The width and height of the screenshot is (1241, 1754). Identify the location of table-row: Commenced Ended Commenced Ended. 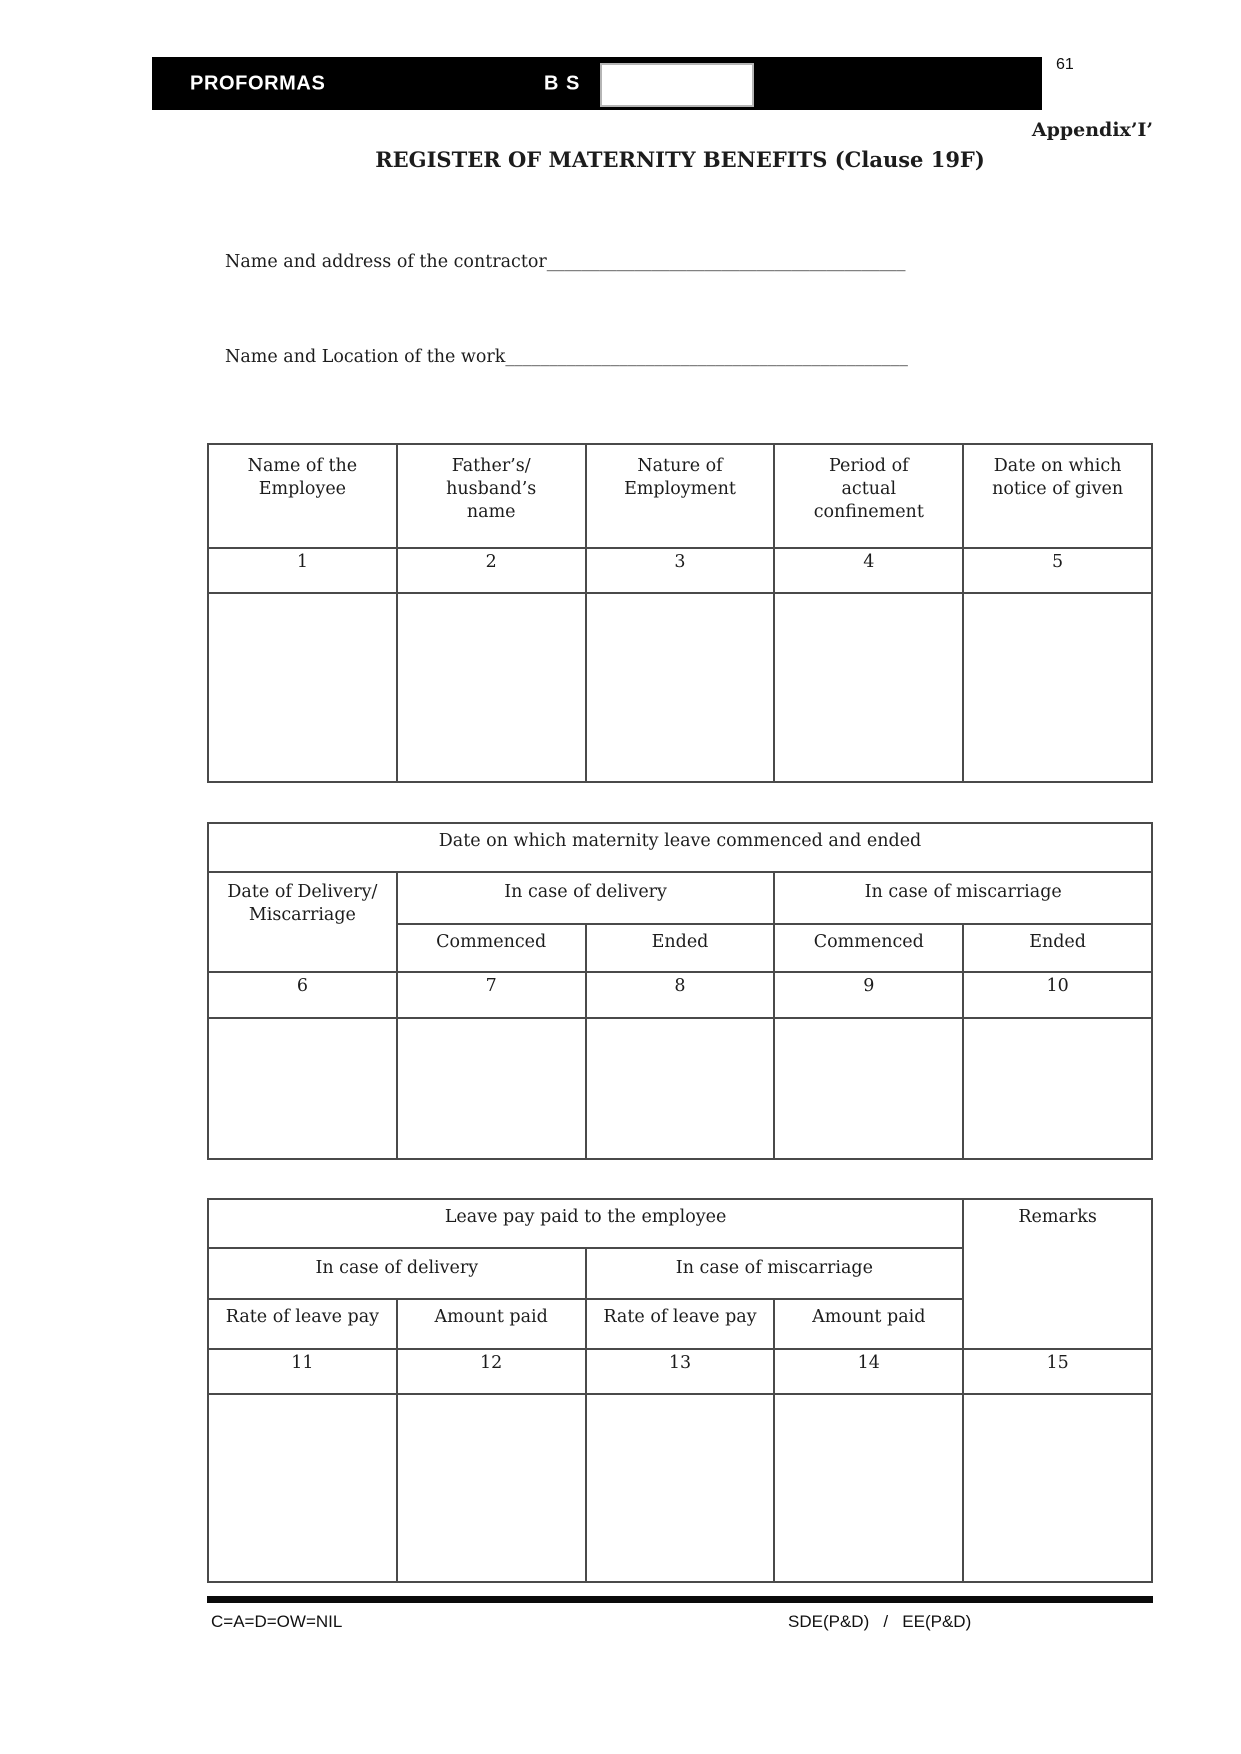
(680, 948).